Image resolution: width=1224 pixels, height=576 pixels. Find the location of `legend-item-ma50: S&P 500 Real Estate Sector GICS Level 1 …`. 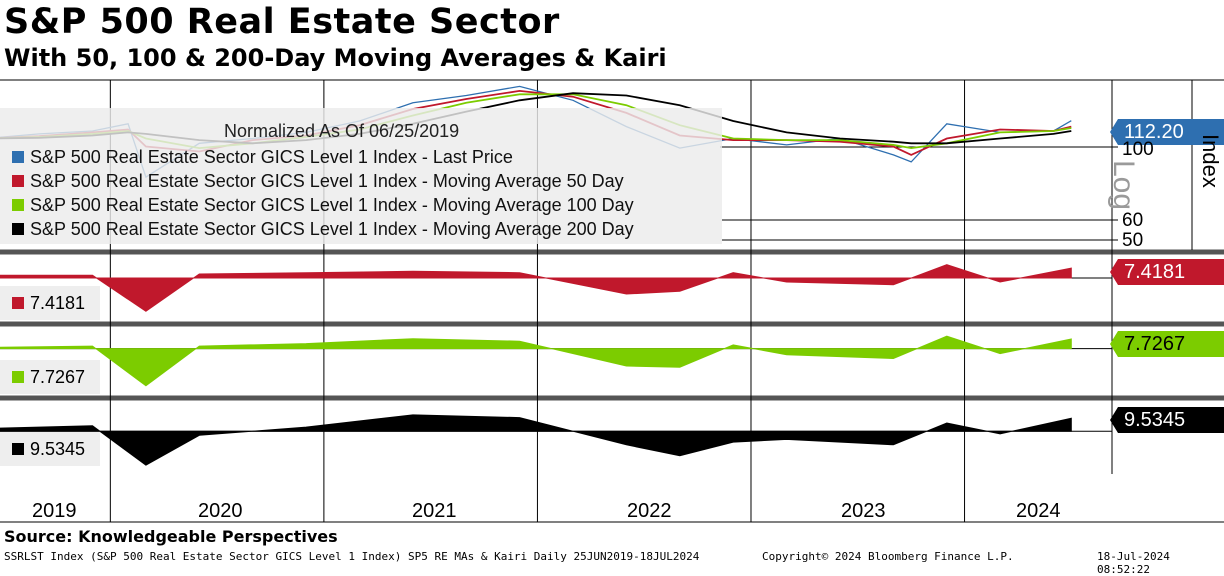

legend-item-ma50: S&P 500 Real Estate Sector GICS Level 1 … is located at coordinates (318, 181).